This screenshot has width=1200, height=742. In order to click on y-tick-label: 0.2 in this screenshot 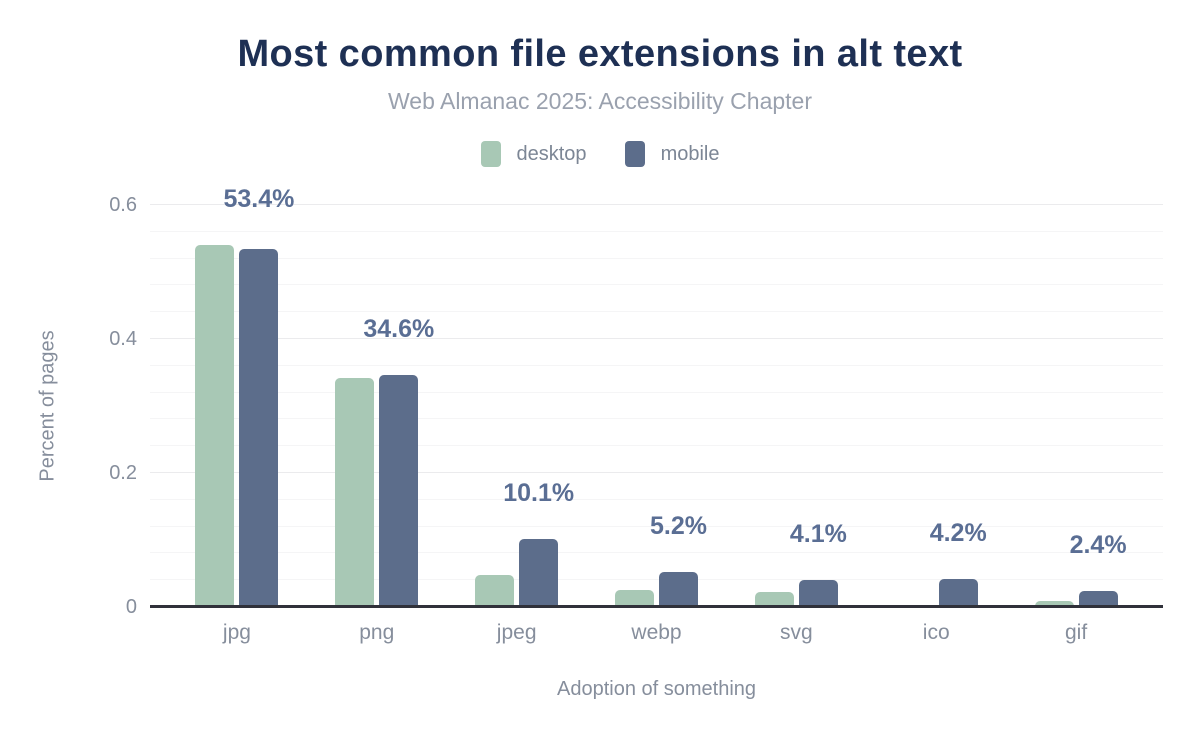, I will do `click(123, 473)`.